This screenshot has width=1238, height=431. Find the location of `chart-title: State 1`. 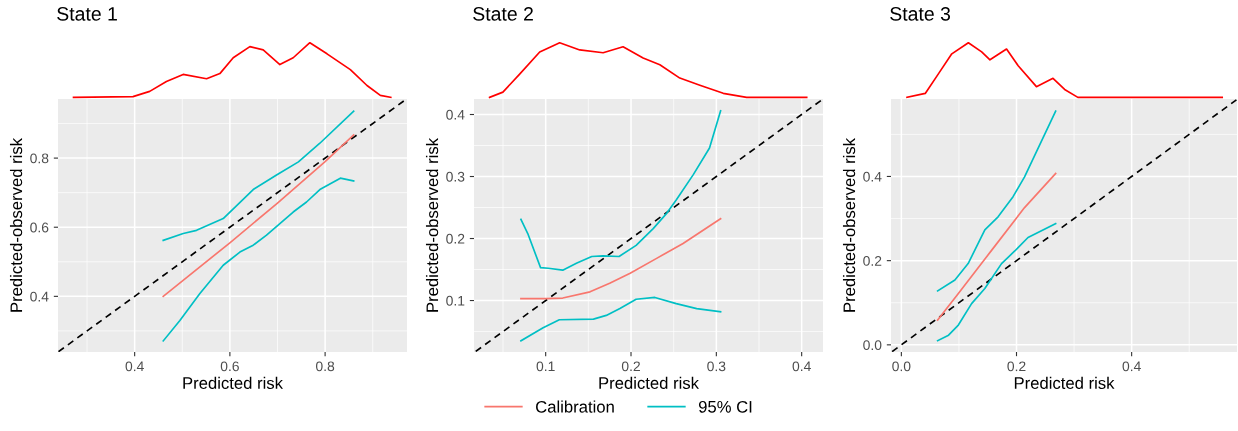

chart-title: State 1 is located at coordinates (87, 13).